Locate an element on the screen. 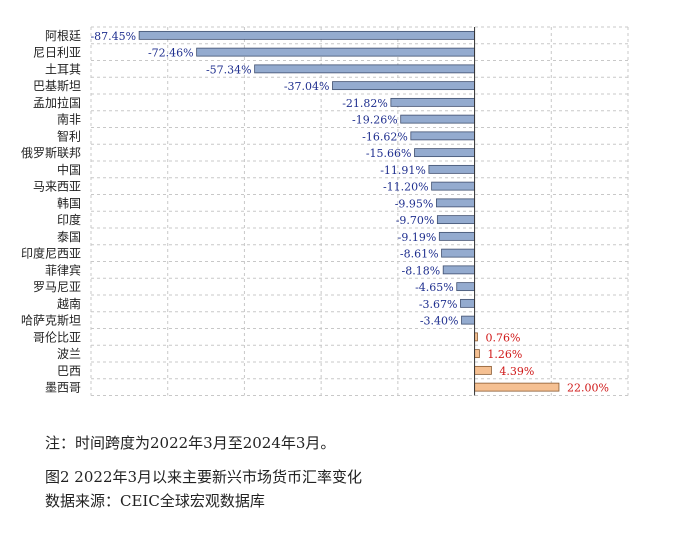  data-label: 0.76% is located at coordinates (502, 337).